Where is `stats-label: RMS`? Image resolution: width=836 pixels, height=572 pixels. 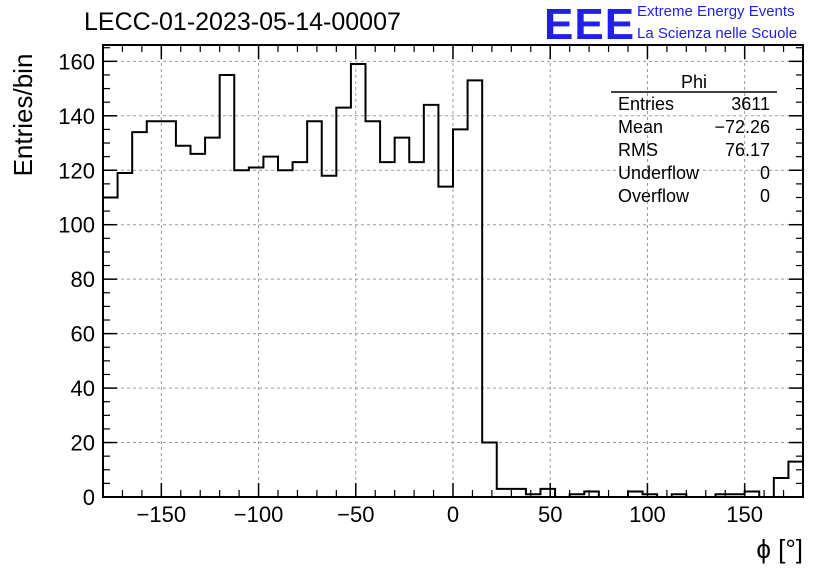
stats-label: RMS is located at coordinates (638, 150).